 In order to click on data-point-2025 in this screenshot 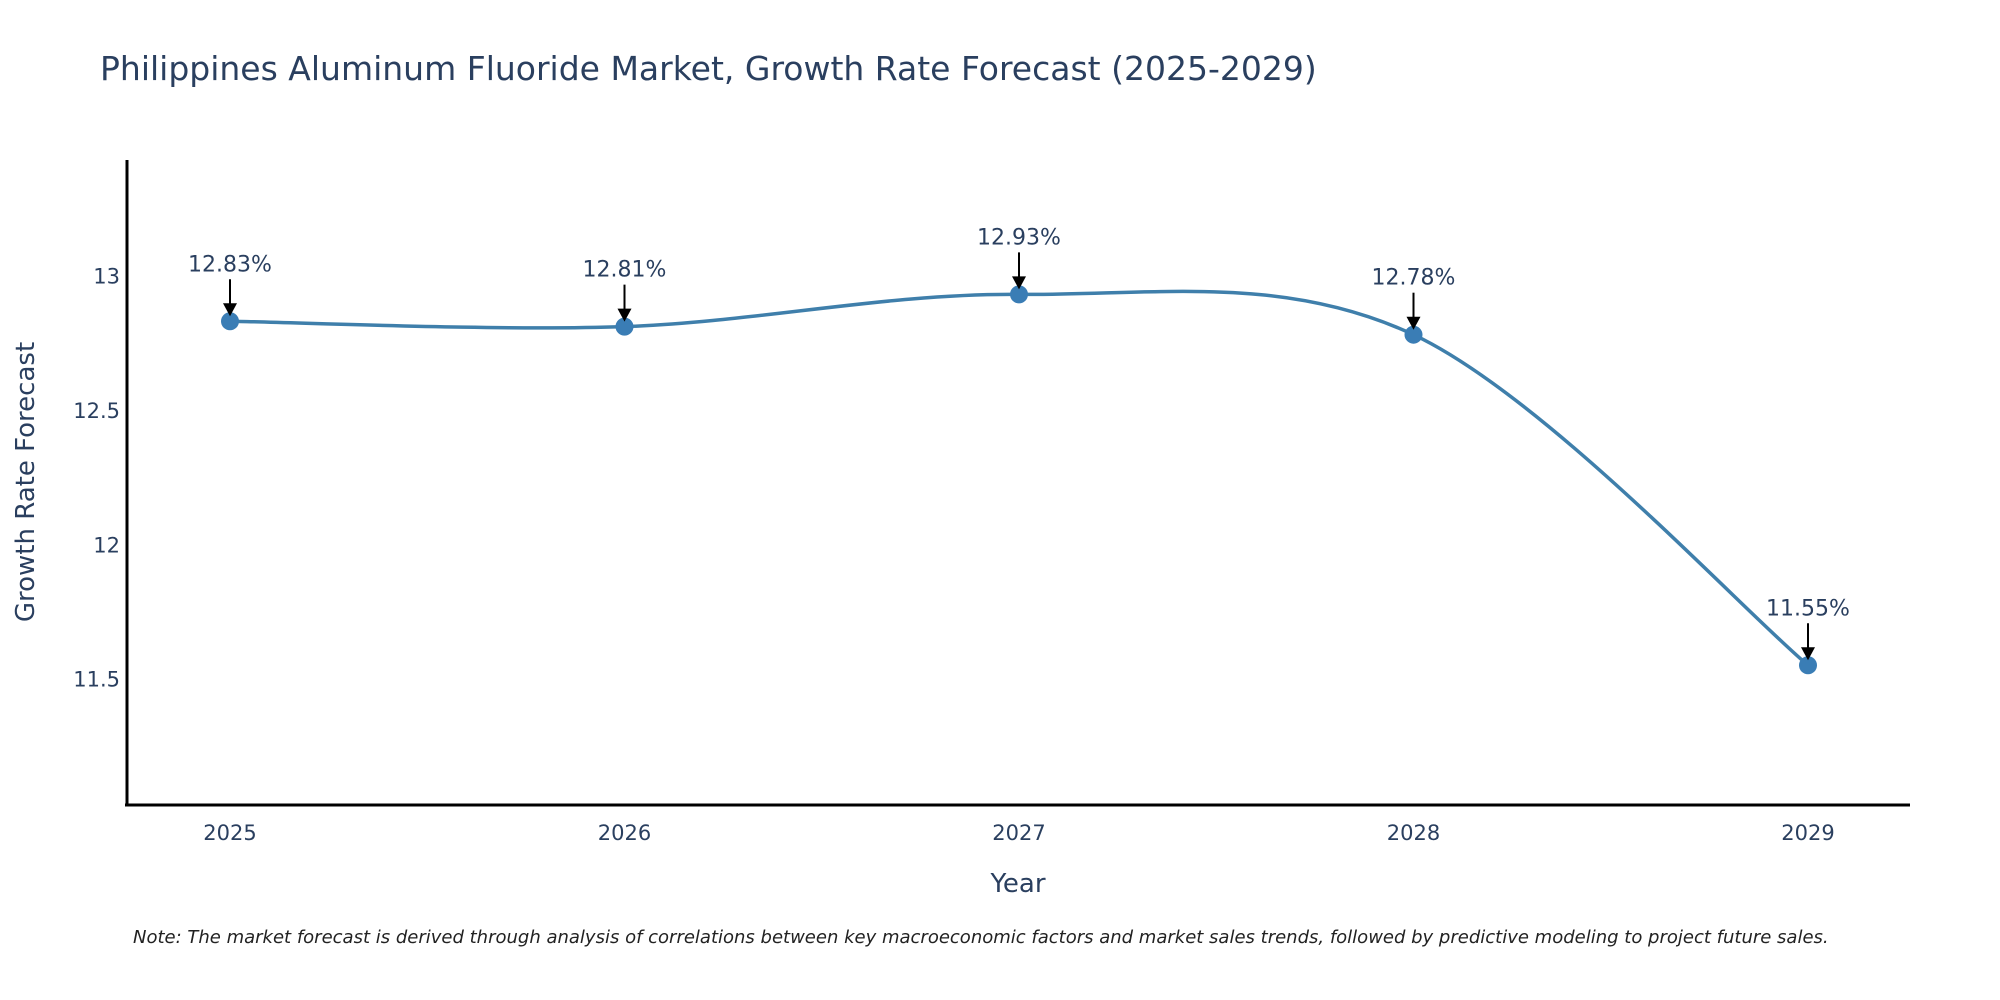, I will do `click(230, 321)`.